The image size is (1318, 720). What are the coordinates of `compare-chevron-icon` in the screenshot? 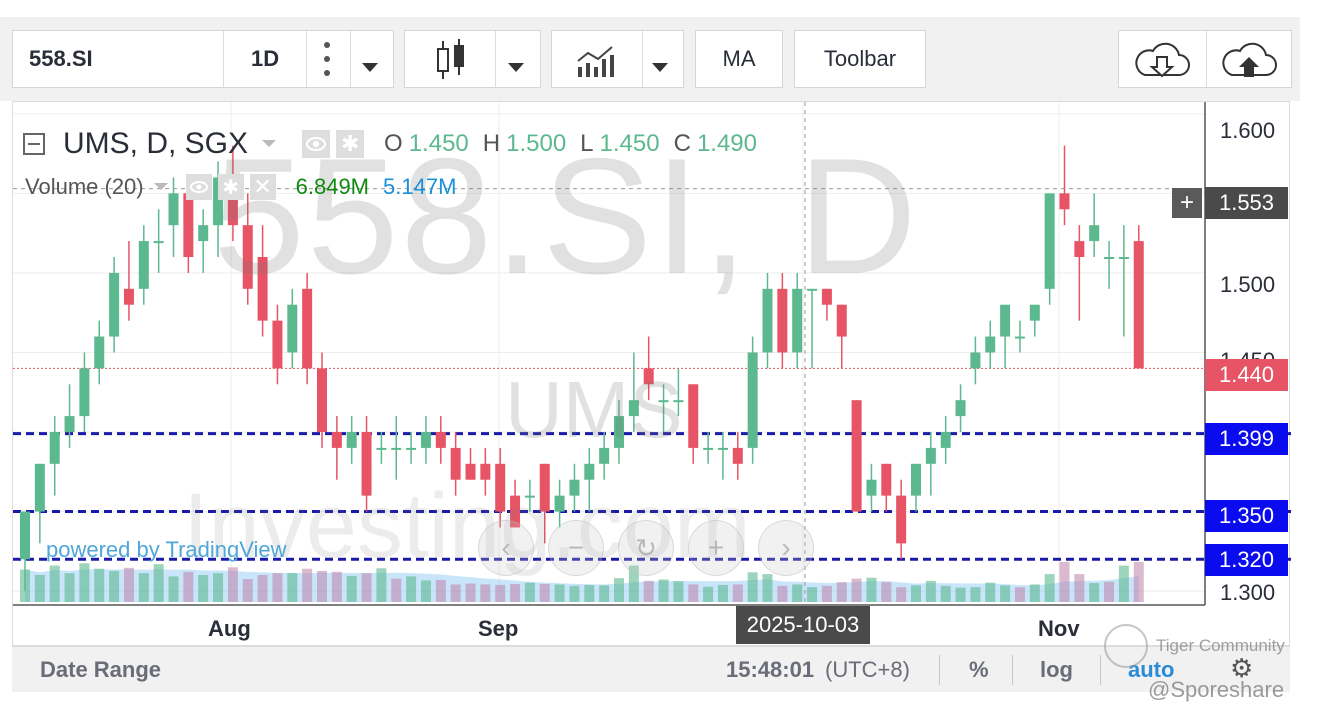 It's located at (660, 66).